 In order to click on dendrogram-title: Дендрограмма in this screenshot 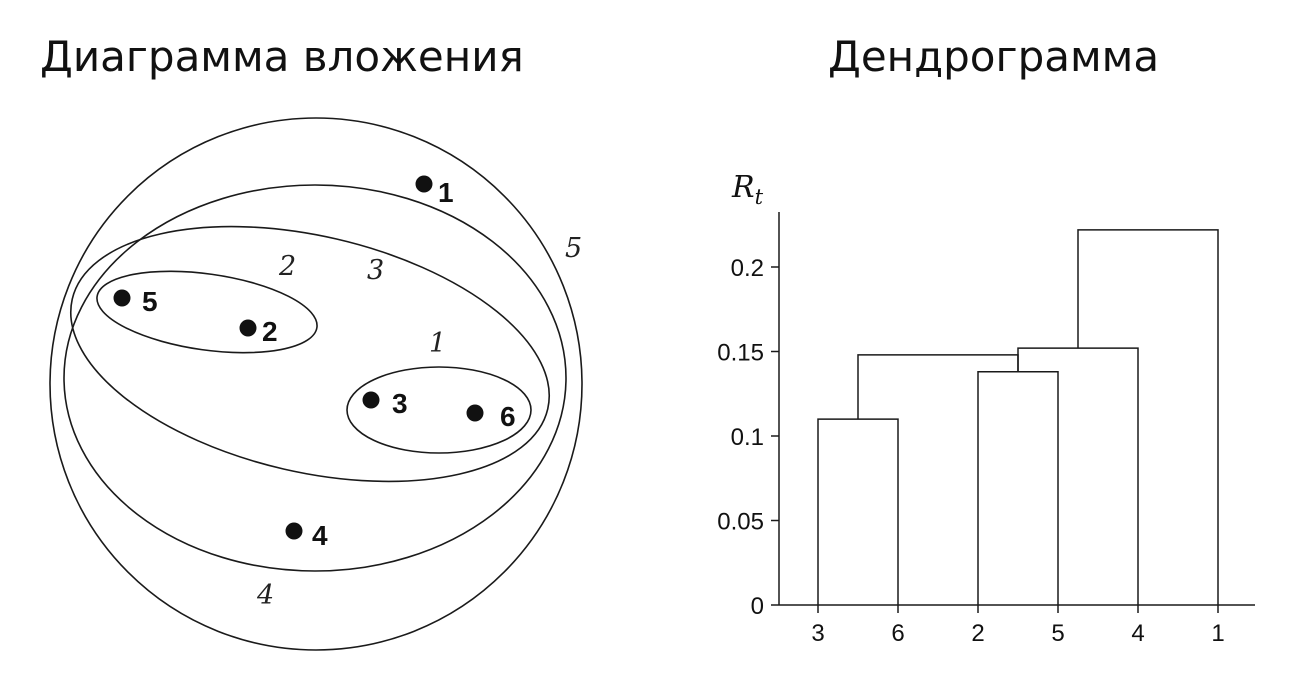, I will do `click(994, 56)`.